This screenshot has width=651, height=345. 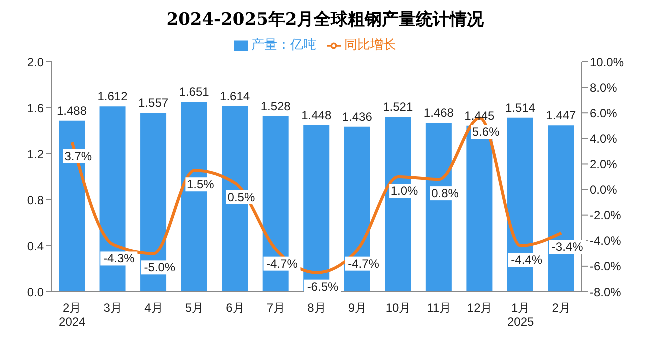 What do you see at coordinates (113, 97) in the screenshot?
I see `data-label: 1.612` at bounding box center [113, 97].